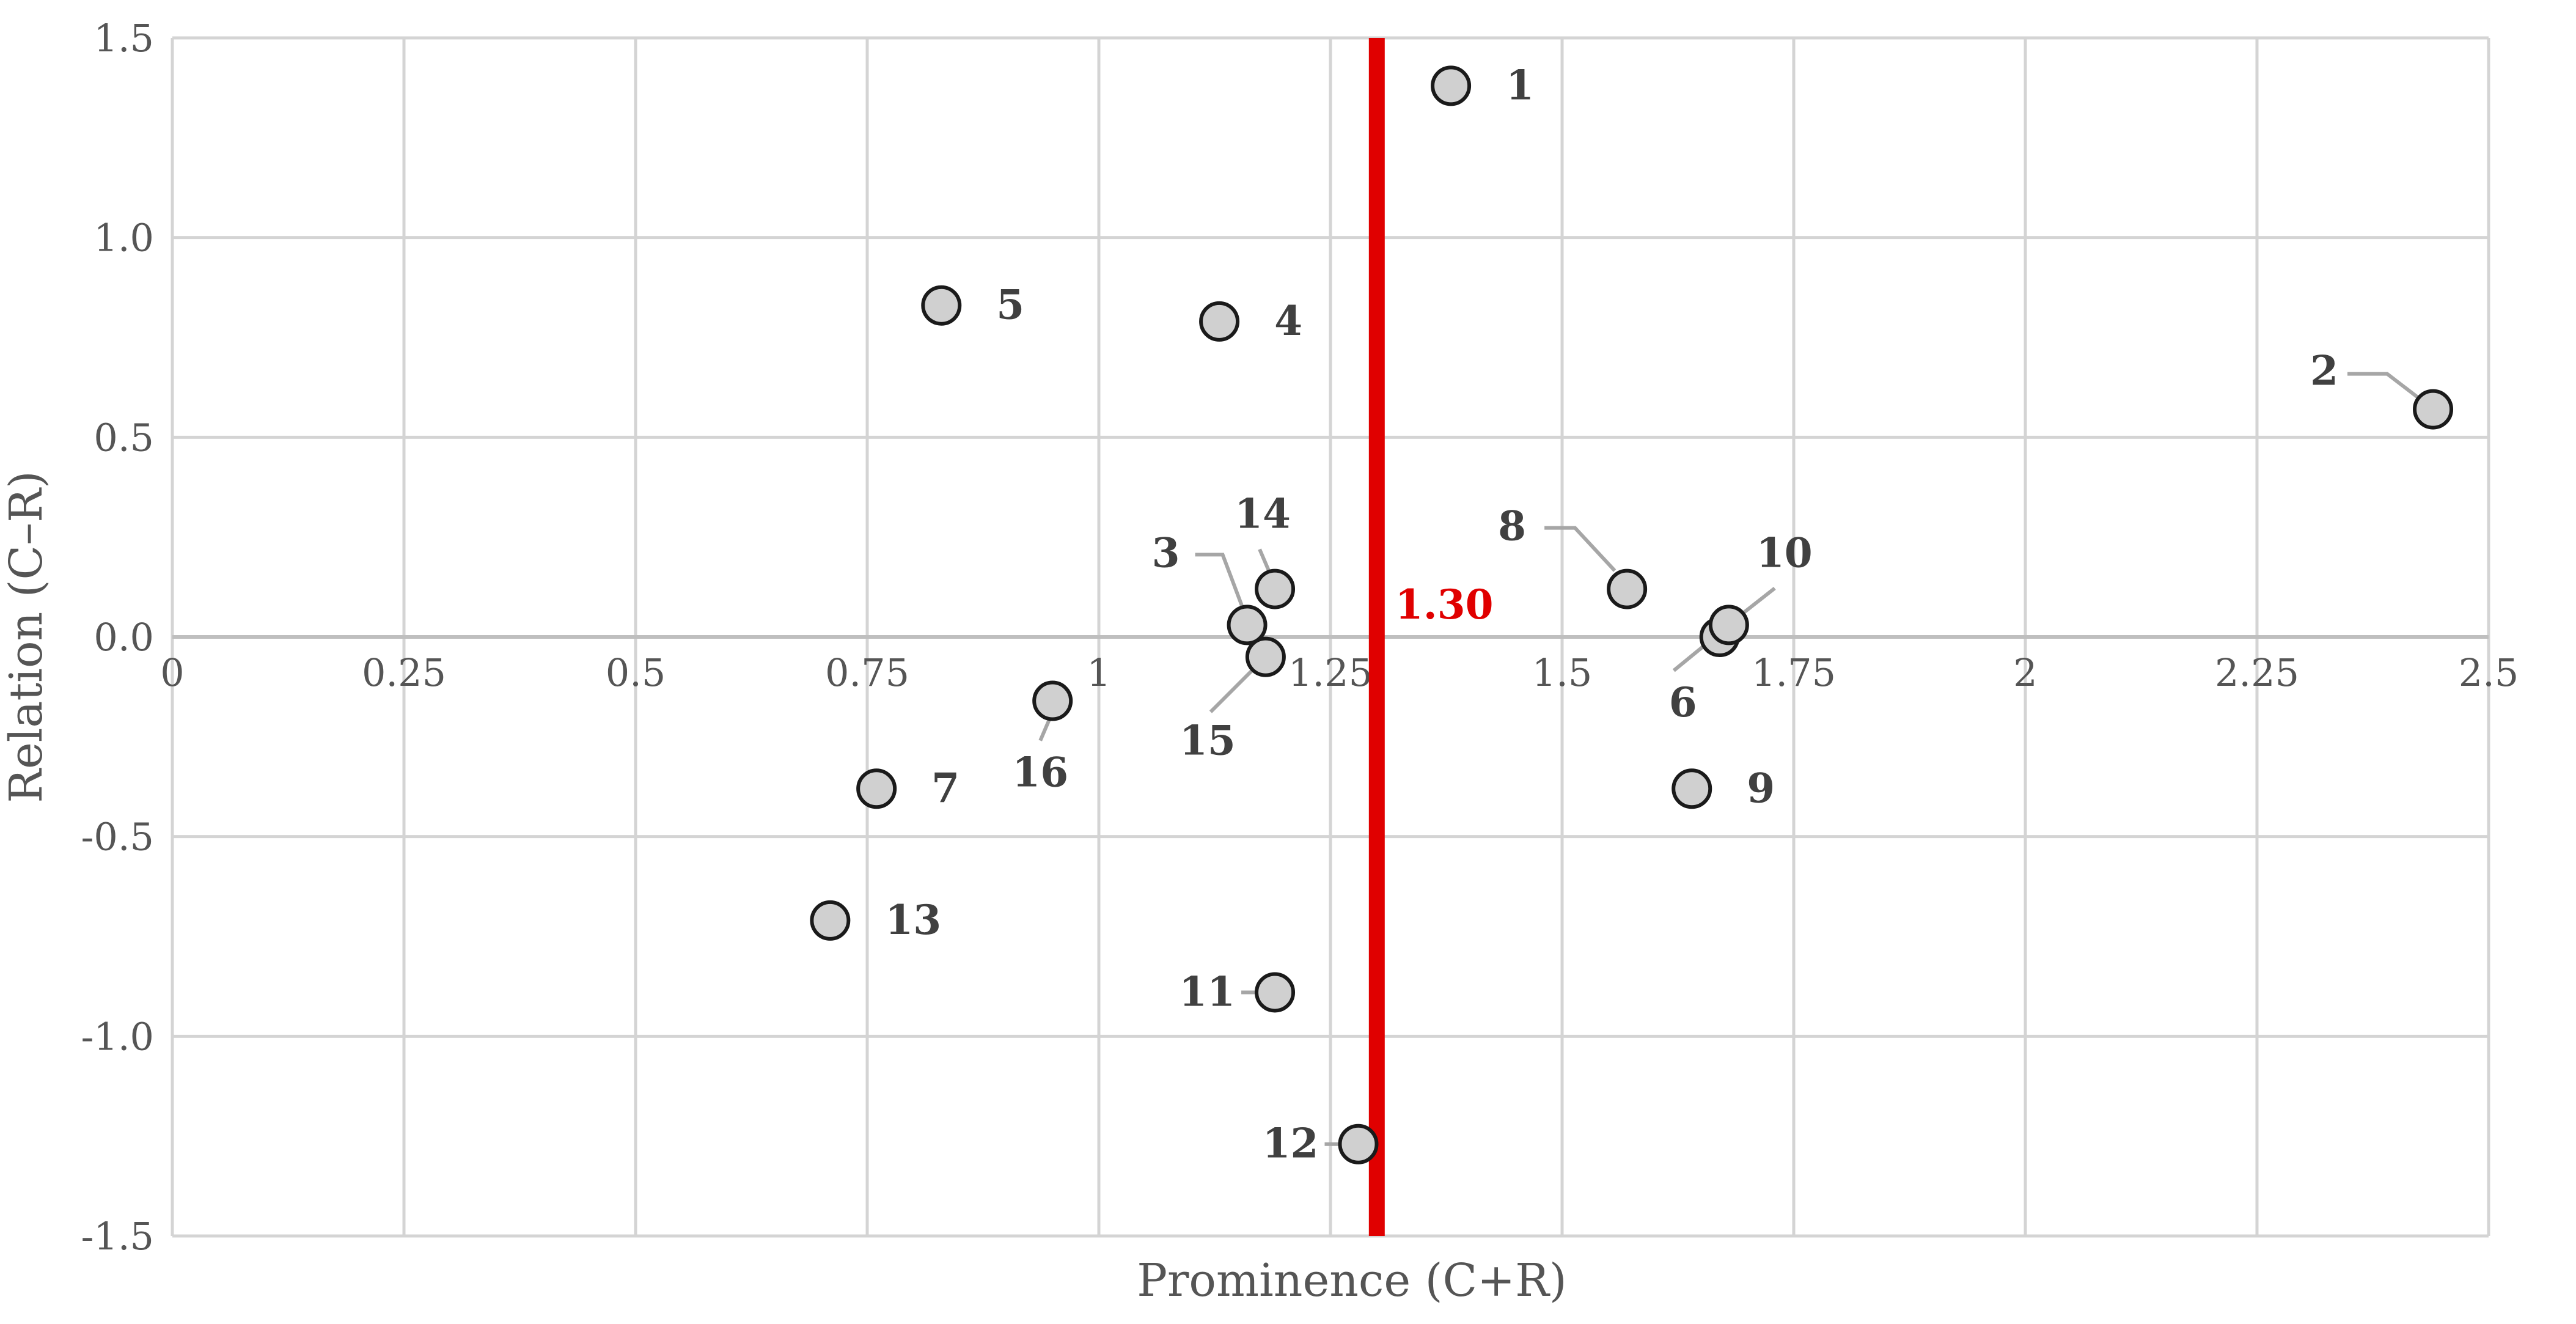  Describe the element at coordinates (117, 1236) in the screenshot. I see `y-tick-label: -1.5` at that location.